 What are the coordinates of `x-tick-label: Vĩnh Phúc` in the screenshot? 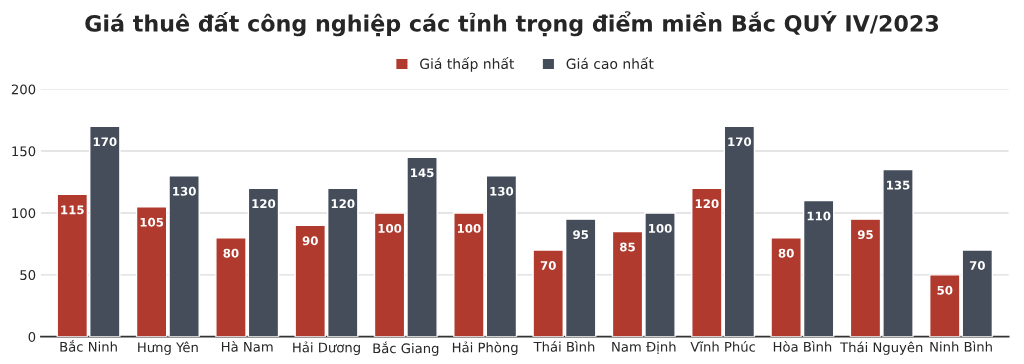 It's located at (723, 346).